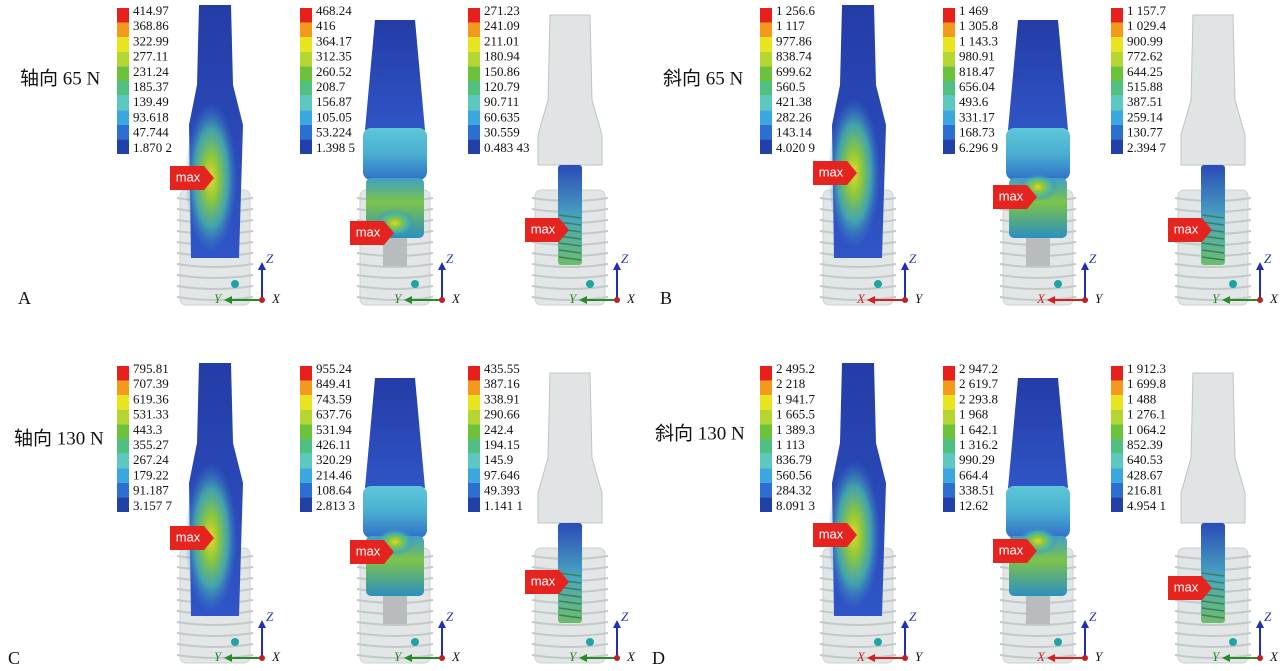  I want to click on legend-value: 180.94, so click(502, 56).